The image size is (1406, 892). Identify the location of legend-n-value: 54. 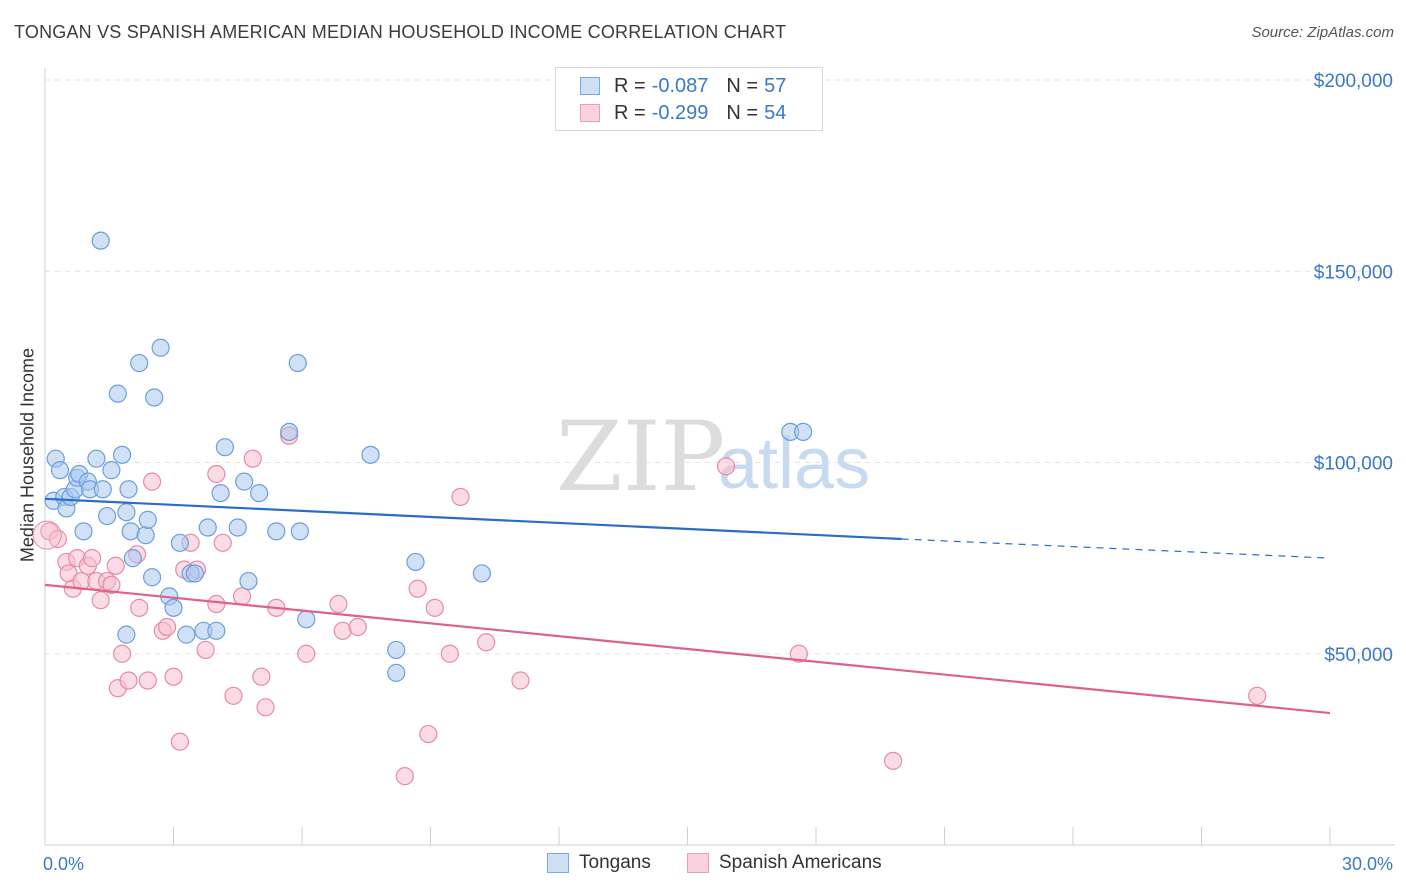
(775, 112).